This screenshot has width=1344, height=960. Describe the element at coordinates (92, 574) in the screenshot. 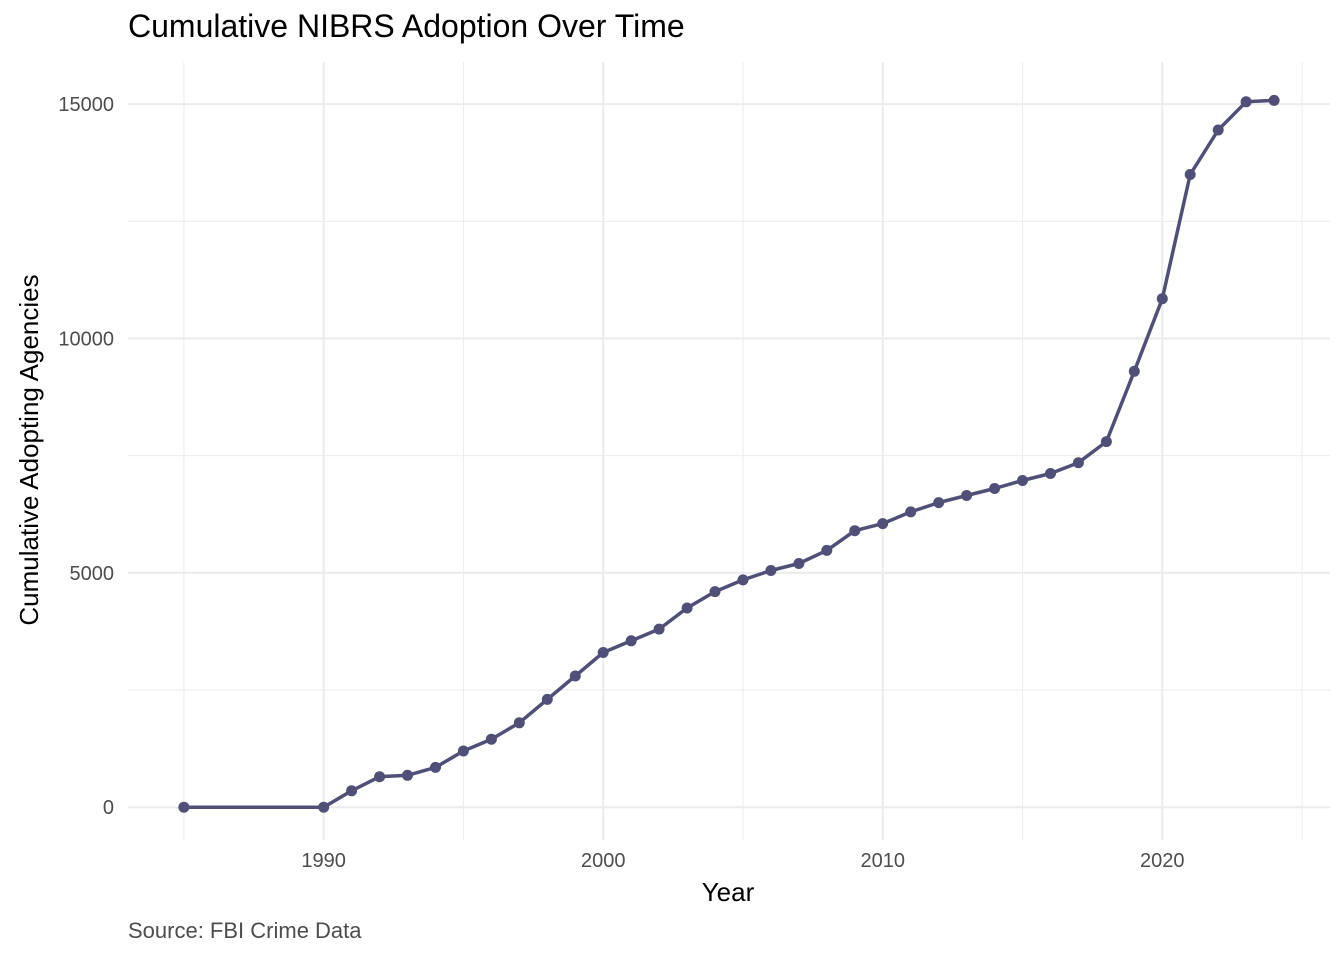

I see `y-tick-label: 5000` at that location.